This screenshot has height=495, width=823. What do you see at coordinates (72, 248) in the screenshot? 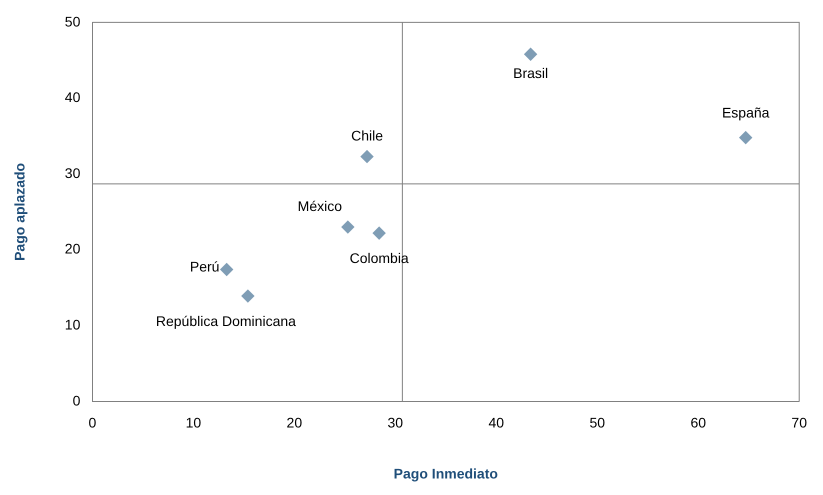
I see `y-tick-label: 20` at bounding box center [72, 248].